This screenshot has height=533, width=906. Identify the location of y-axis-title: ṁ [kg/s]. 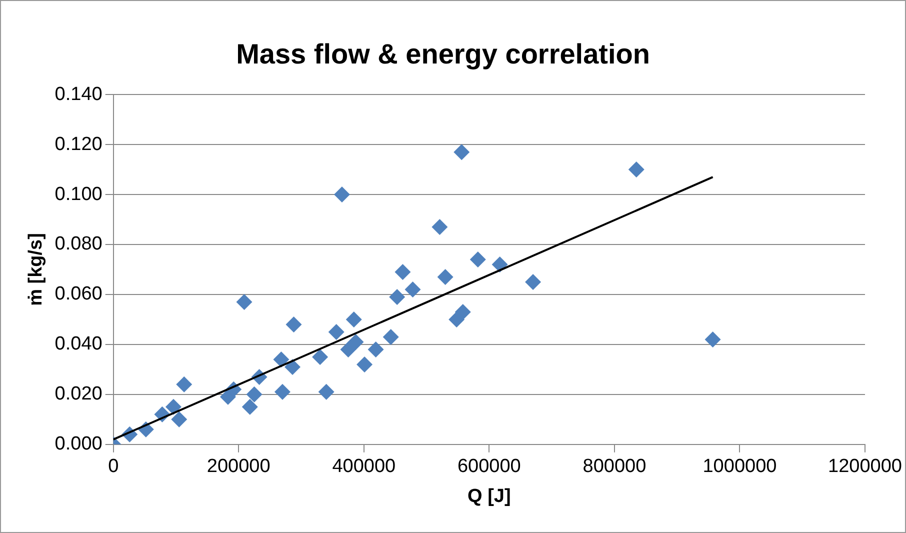
(36, 269).